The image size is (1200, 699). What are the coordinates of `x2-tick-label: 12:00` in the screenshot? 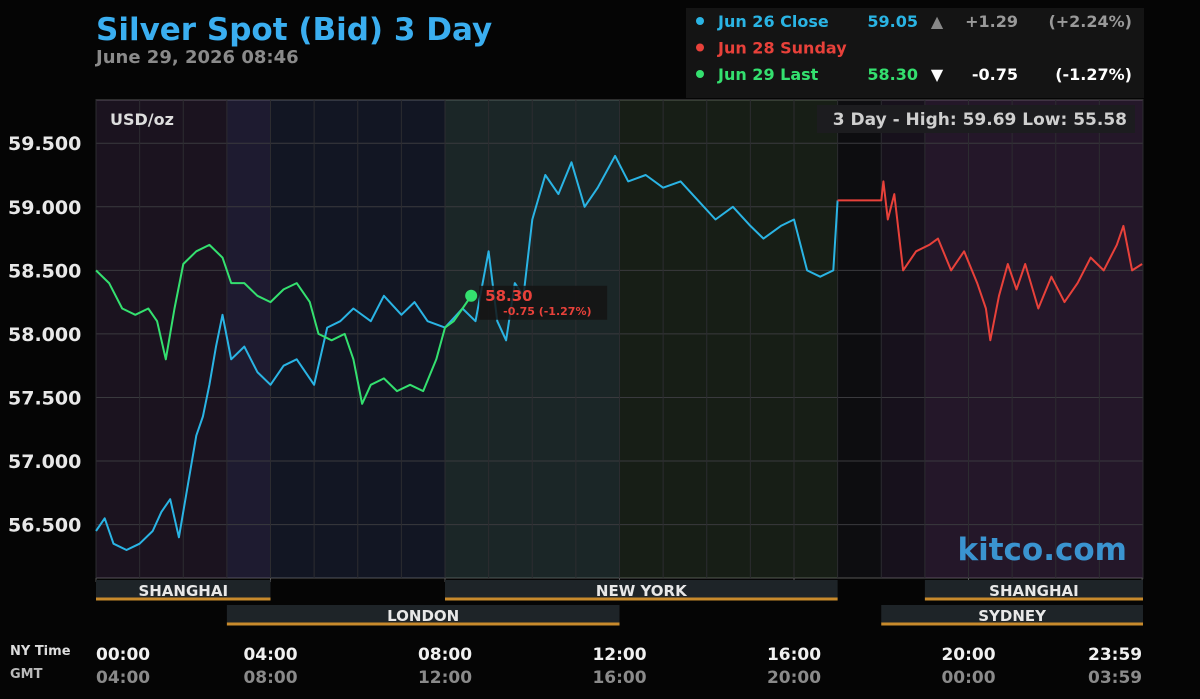 It's located at (445, 678).